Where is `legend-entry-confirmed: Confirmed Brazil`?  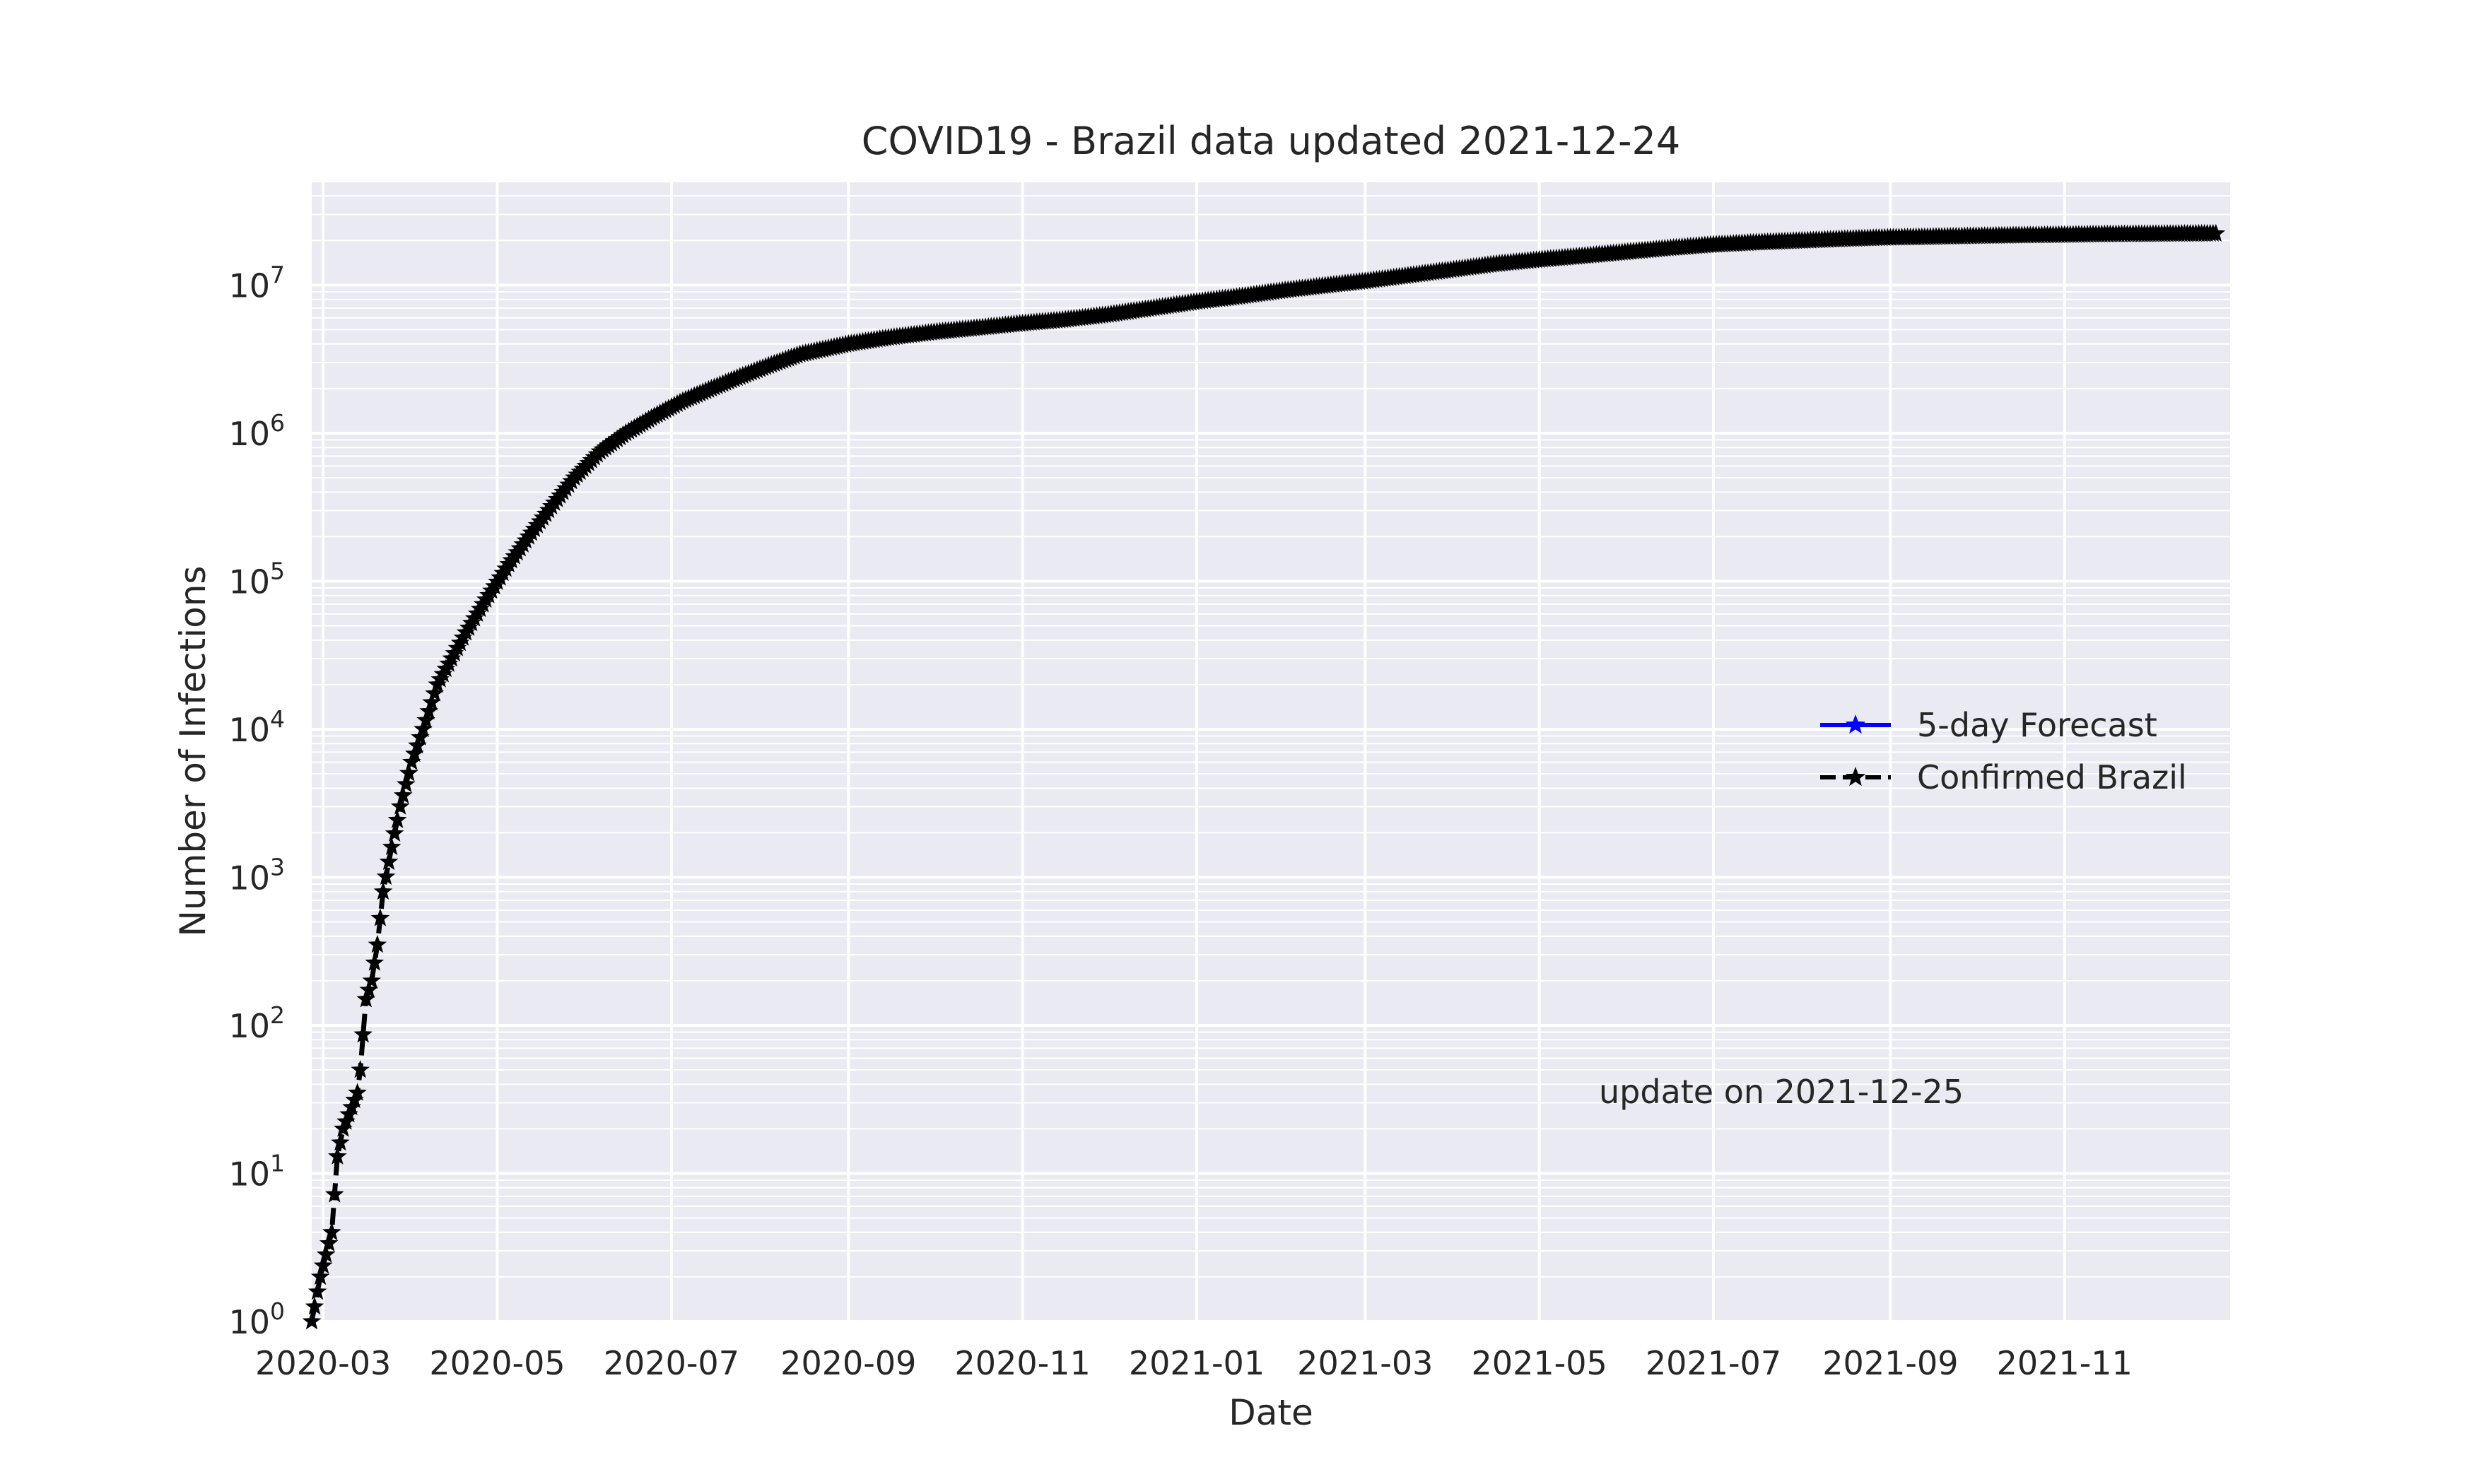 legend-entry-confirmed: Confirmed Brazil is located at coordinates (2004, 777).